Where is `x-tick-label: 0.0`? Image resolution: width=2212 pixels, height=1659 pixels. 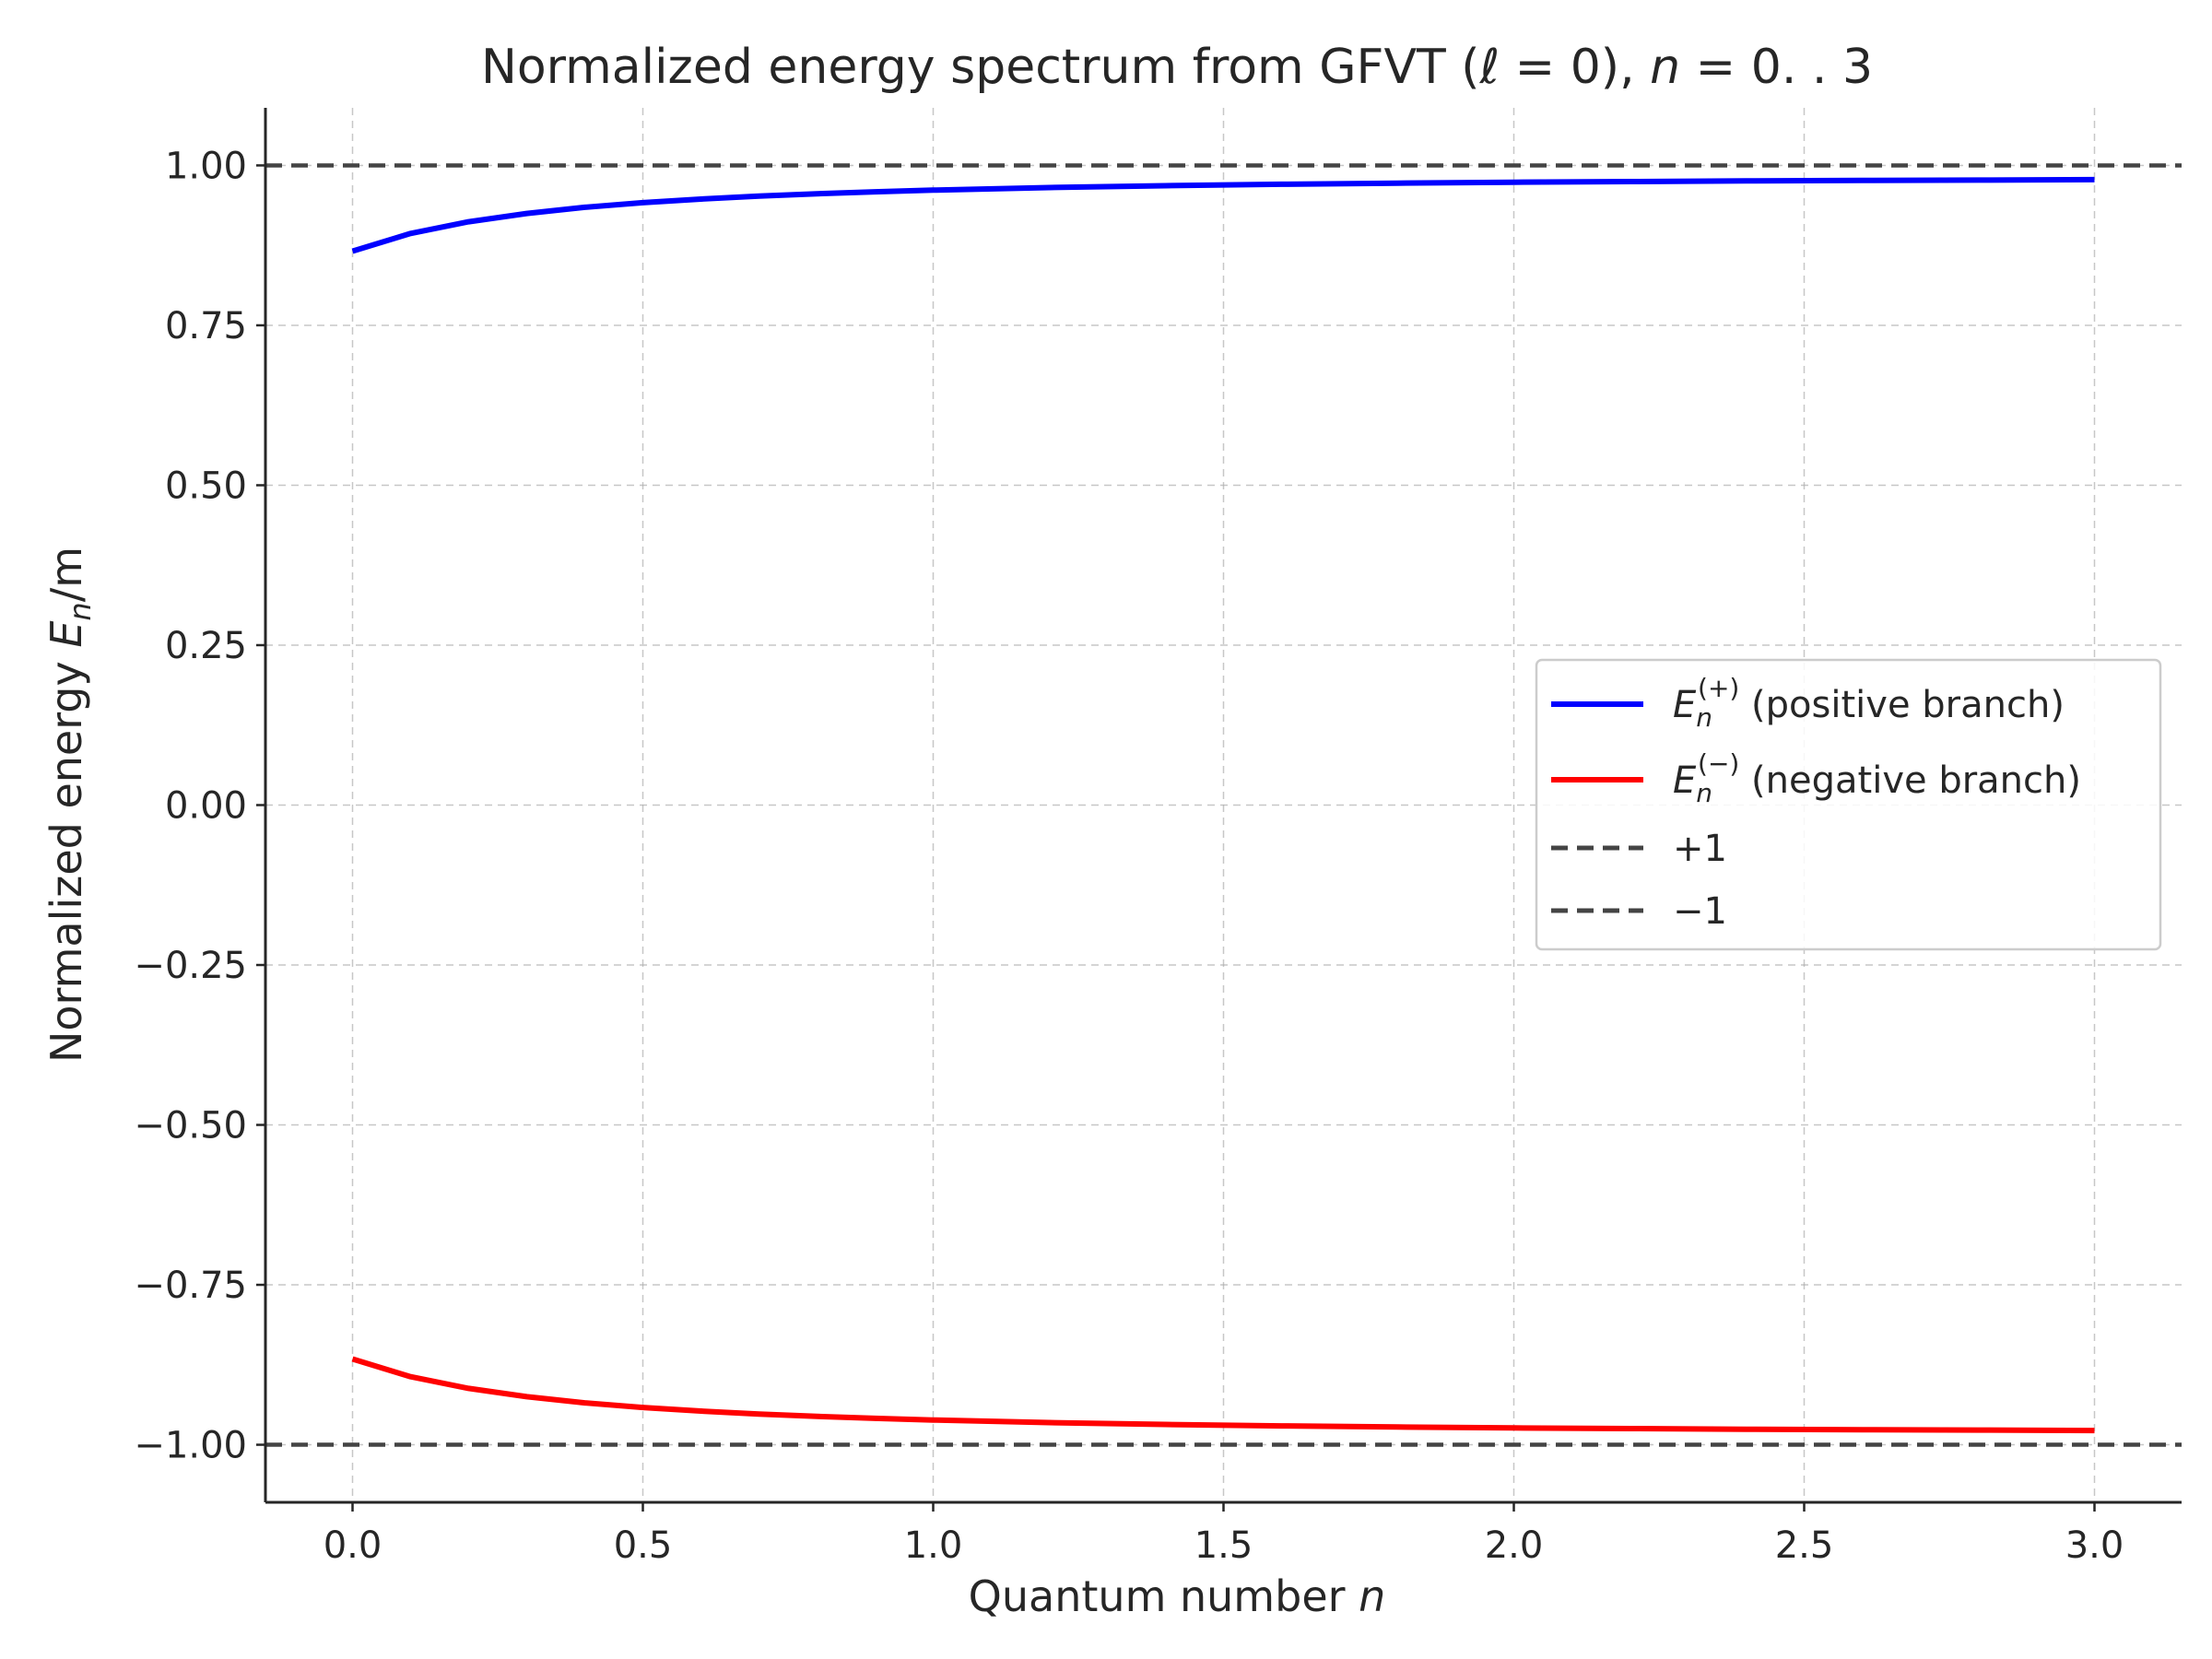
x-tick-label: 0.0 is located at coordinates (353, 1545).